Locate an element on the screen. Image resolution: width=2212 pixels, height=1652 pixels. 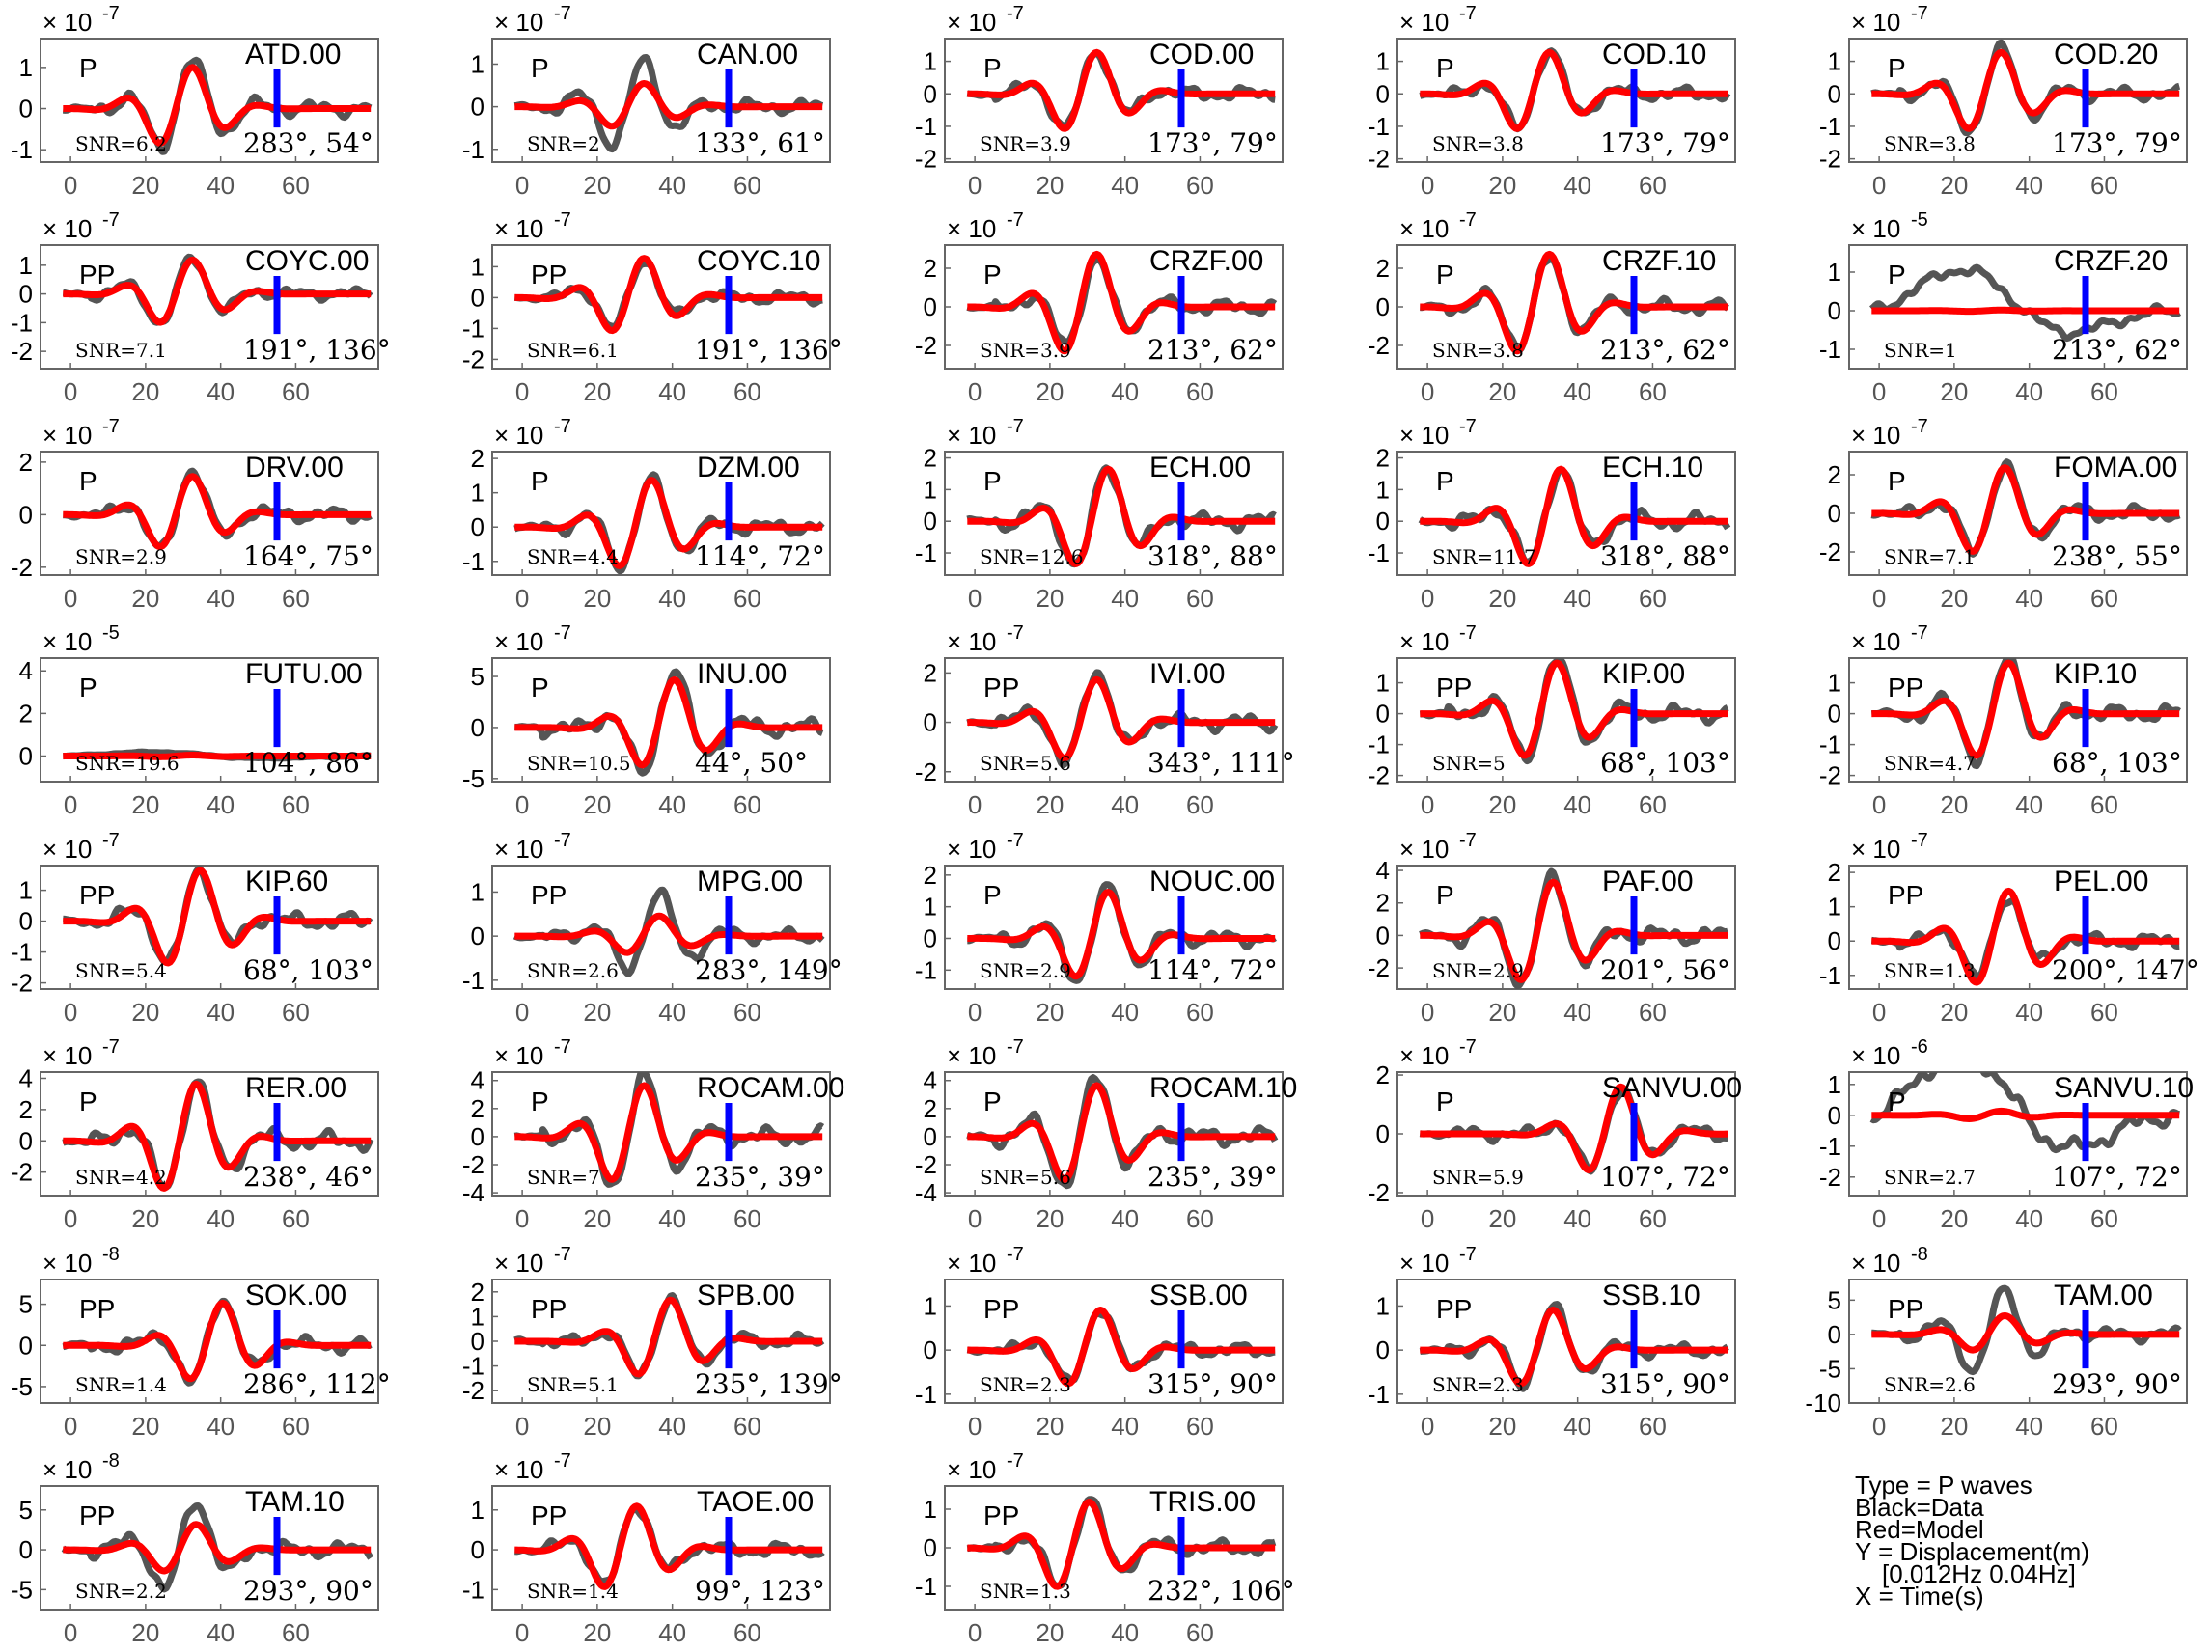
station-label: SANVU.10 is located at coordinates (2124, 1088).